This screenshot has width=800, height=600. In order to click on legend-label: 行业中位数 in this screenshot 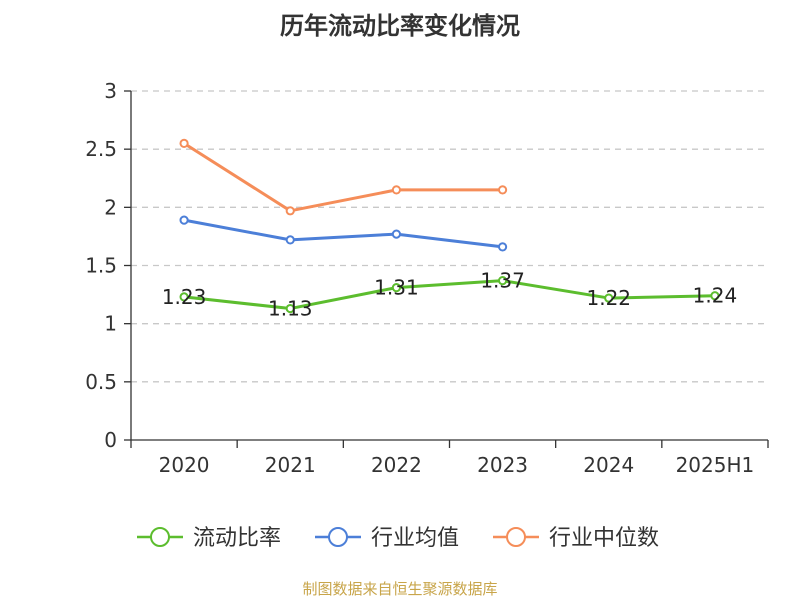, I will do `click(604, 538)`.